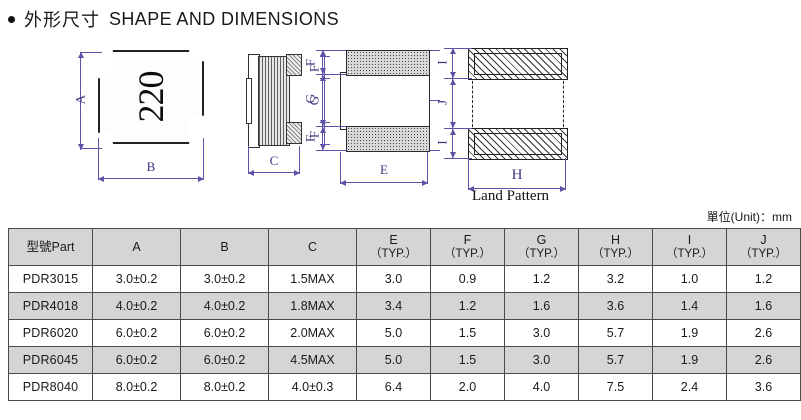  I want to click on dim-C-line, so click(274, 172).